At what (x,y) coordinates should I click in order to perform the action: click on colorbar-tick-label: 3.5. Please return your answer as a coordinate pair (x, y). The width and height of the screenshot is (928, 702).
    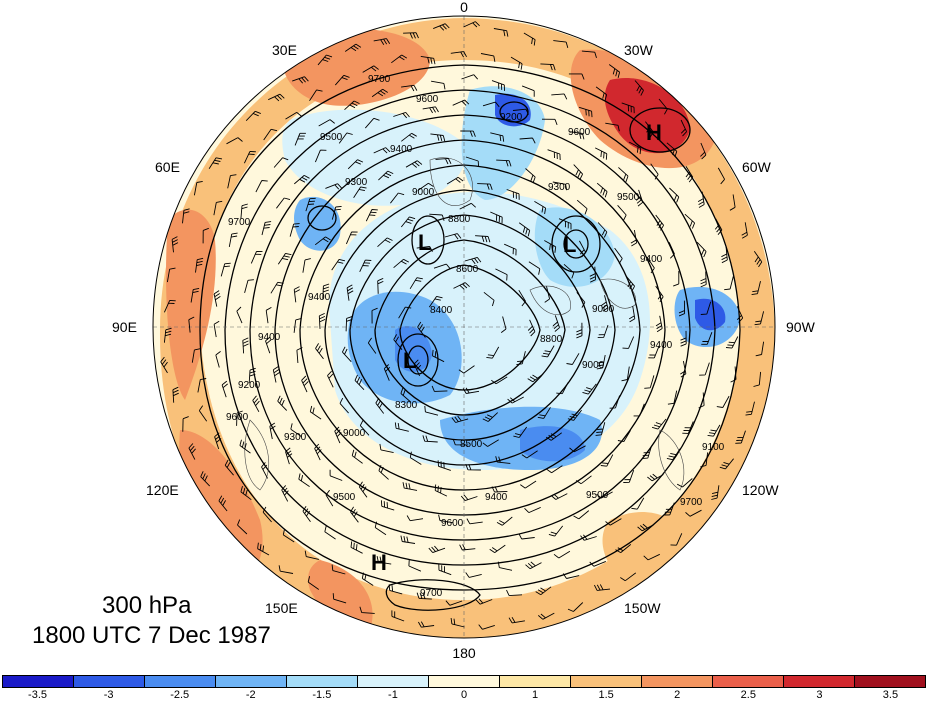
    Looking at the image, I should click on (890, 695).